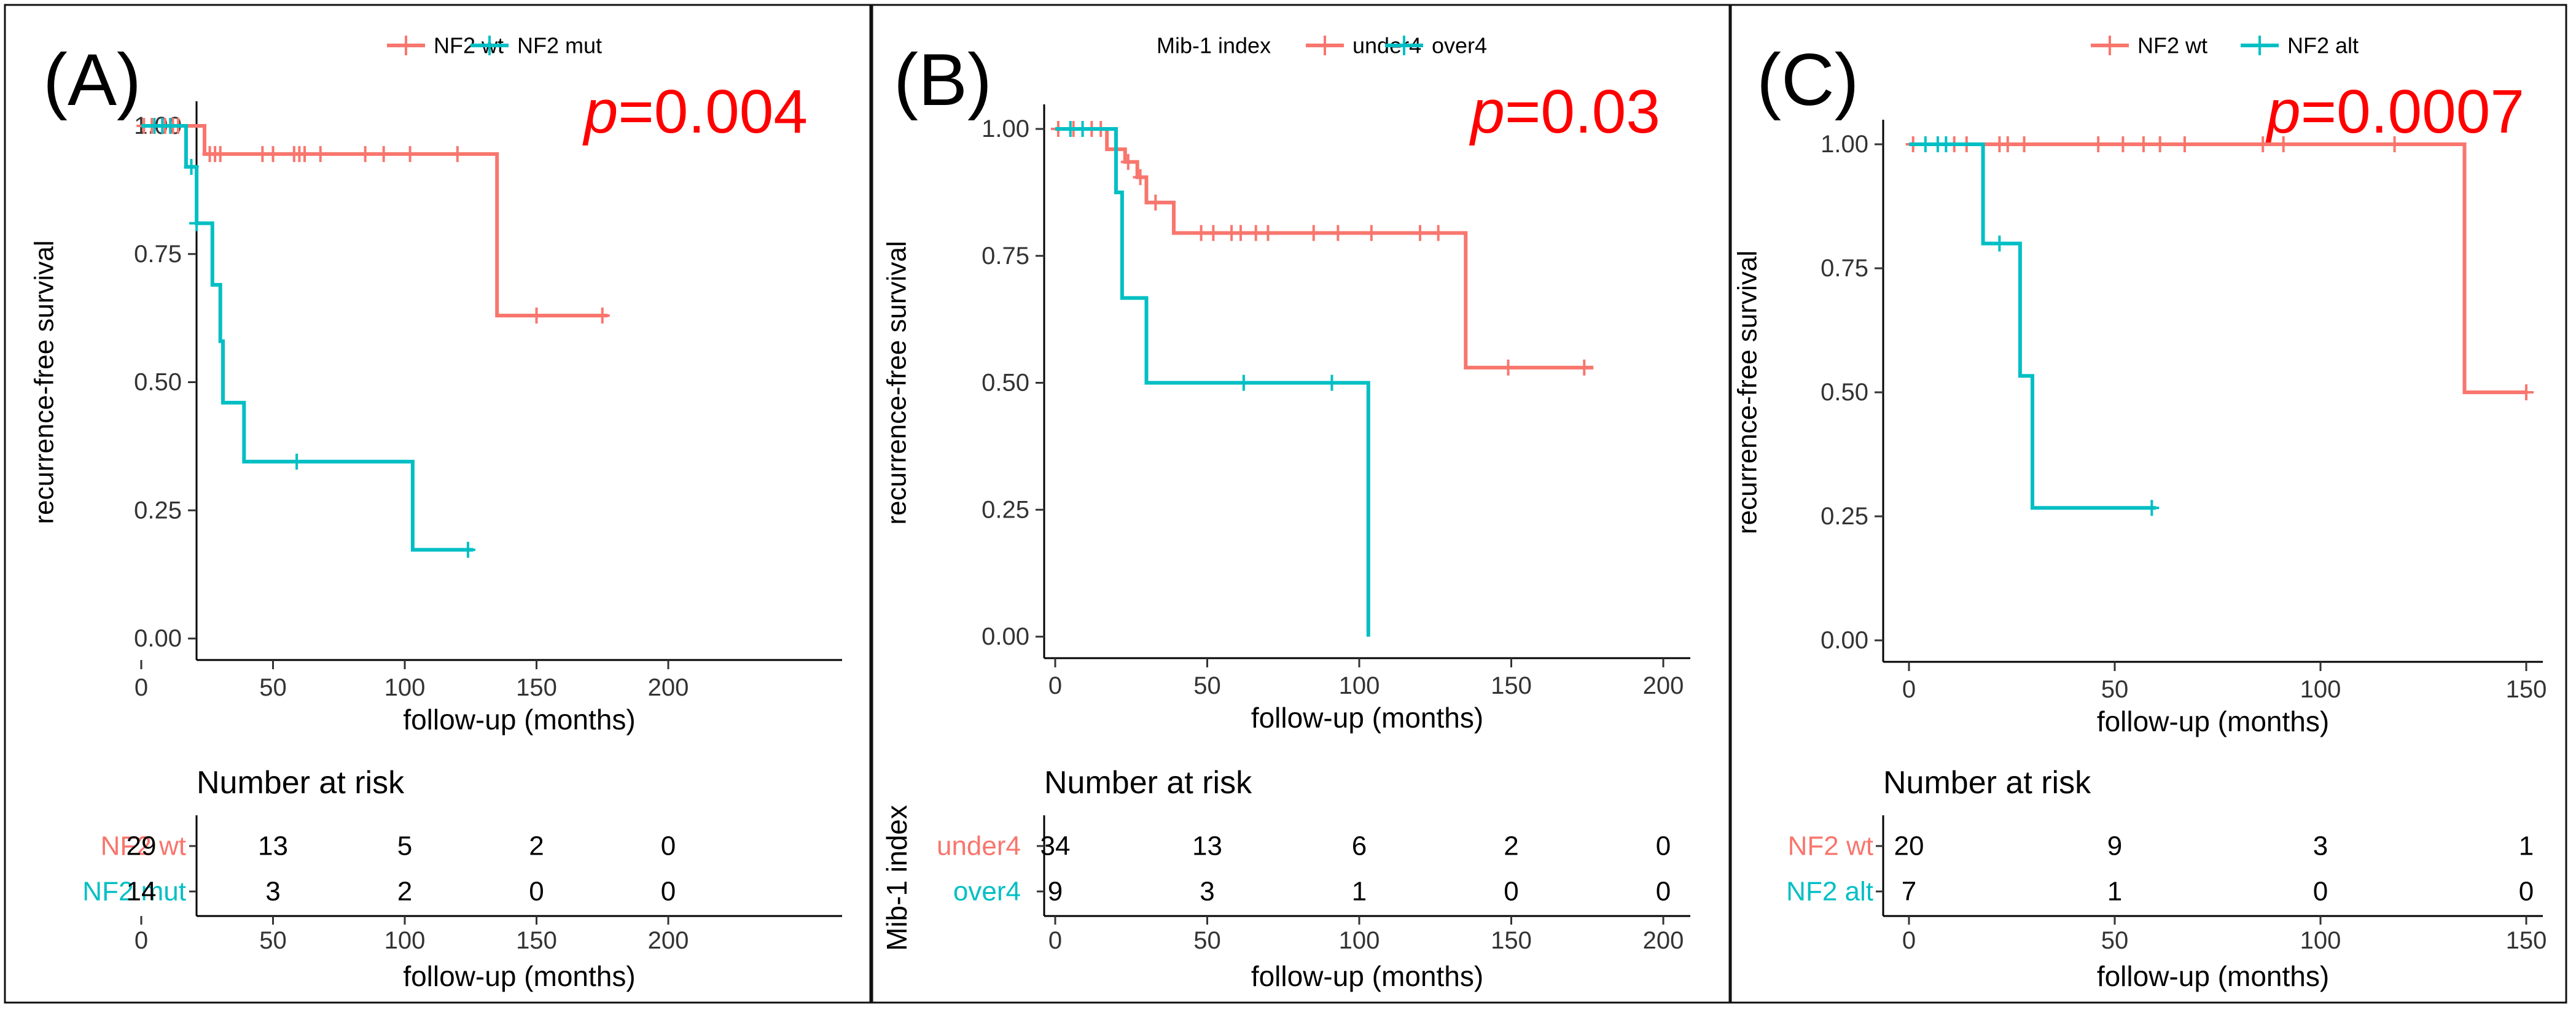 This screenshot has height=1021, width=2576. I want to click on legend-entry: over4, so click(1436, 45).